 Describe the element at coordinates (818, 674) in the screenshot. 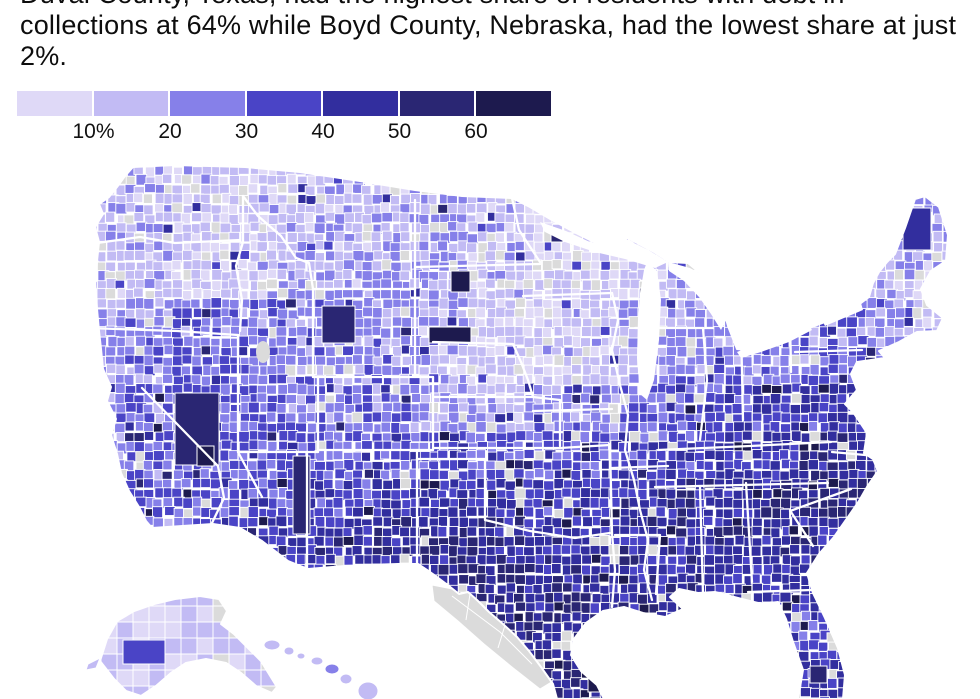

I see `florida-south-dark` at that location.